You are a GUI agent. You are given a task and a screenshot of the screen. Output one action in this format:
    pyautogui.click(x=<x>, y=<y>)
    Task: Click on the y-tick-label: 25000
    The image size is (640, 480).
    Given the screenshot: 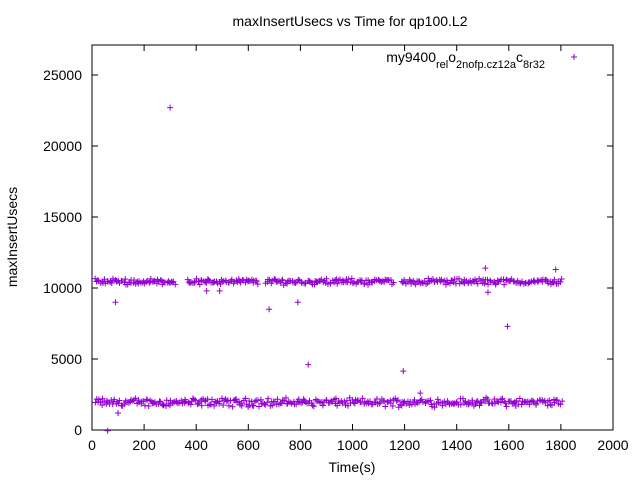 What is the action you would take?
    pyautogui.click(x=62, y=75)
    